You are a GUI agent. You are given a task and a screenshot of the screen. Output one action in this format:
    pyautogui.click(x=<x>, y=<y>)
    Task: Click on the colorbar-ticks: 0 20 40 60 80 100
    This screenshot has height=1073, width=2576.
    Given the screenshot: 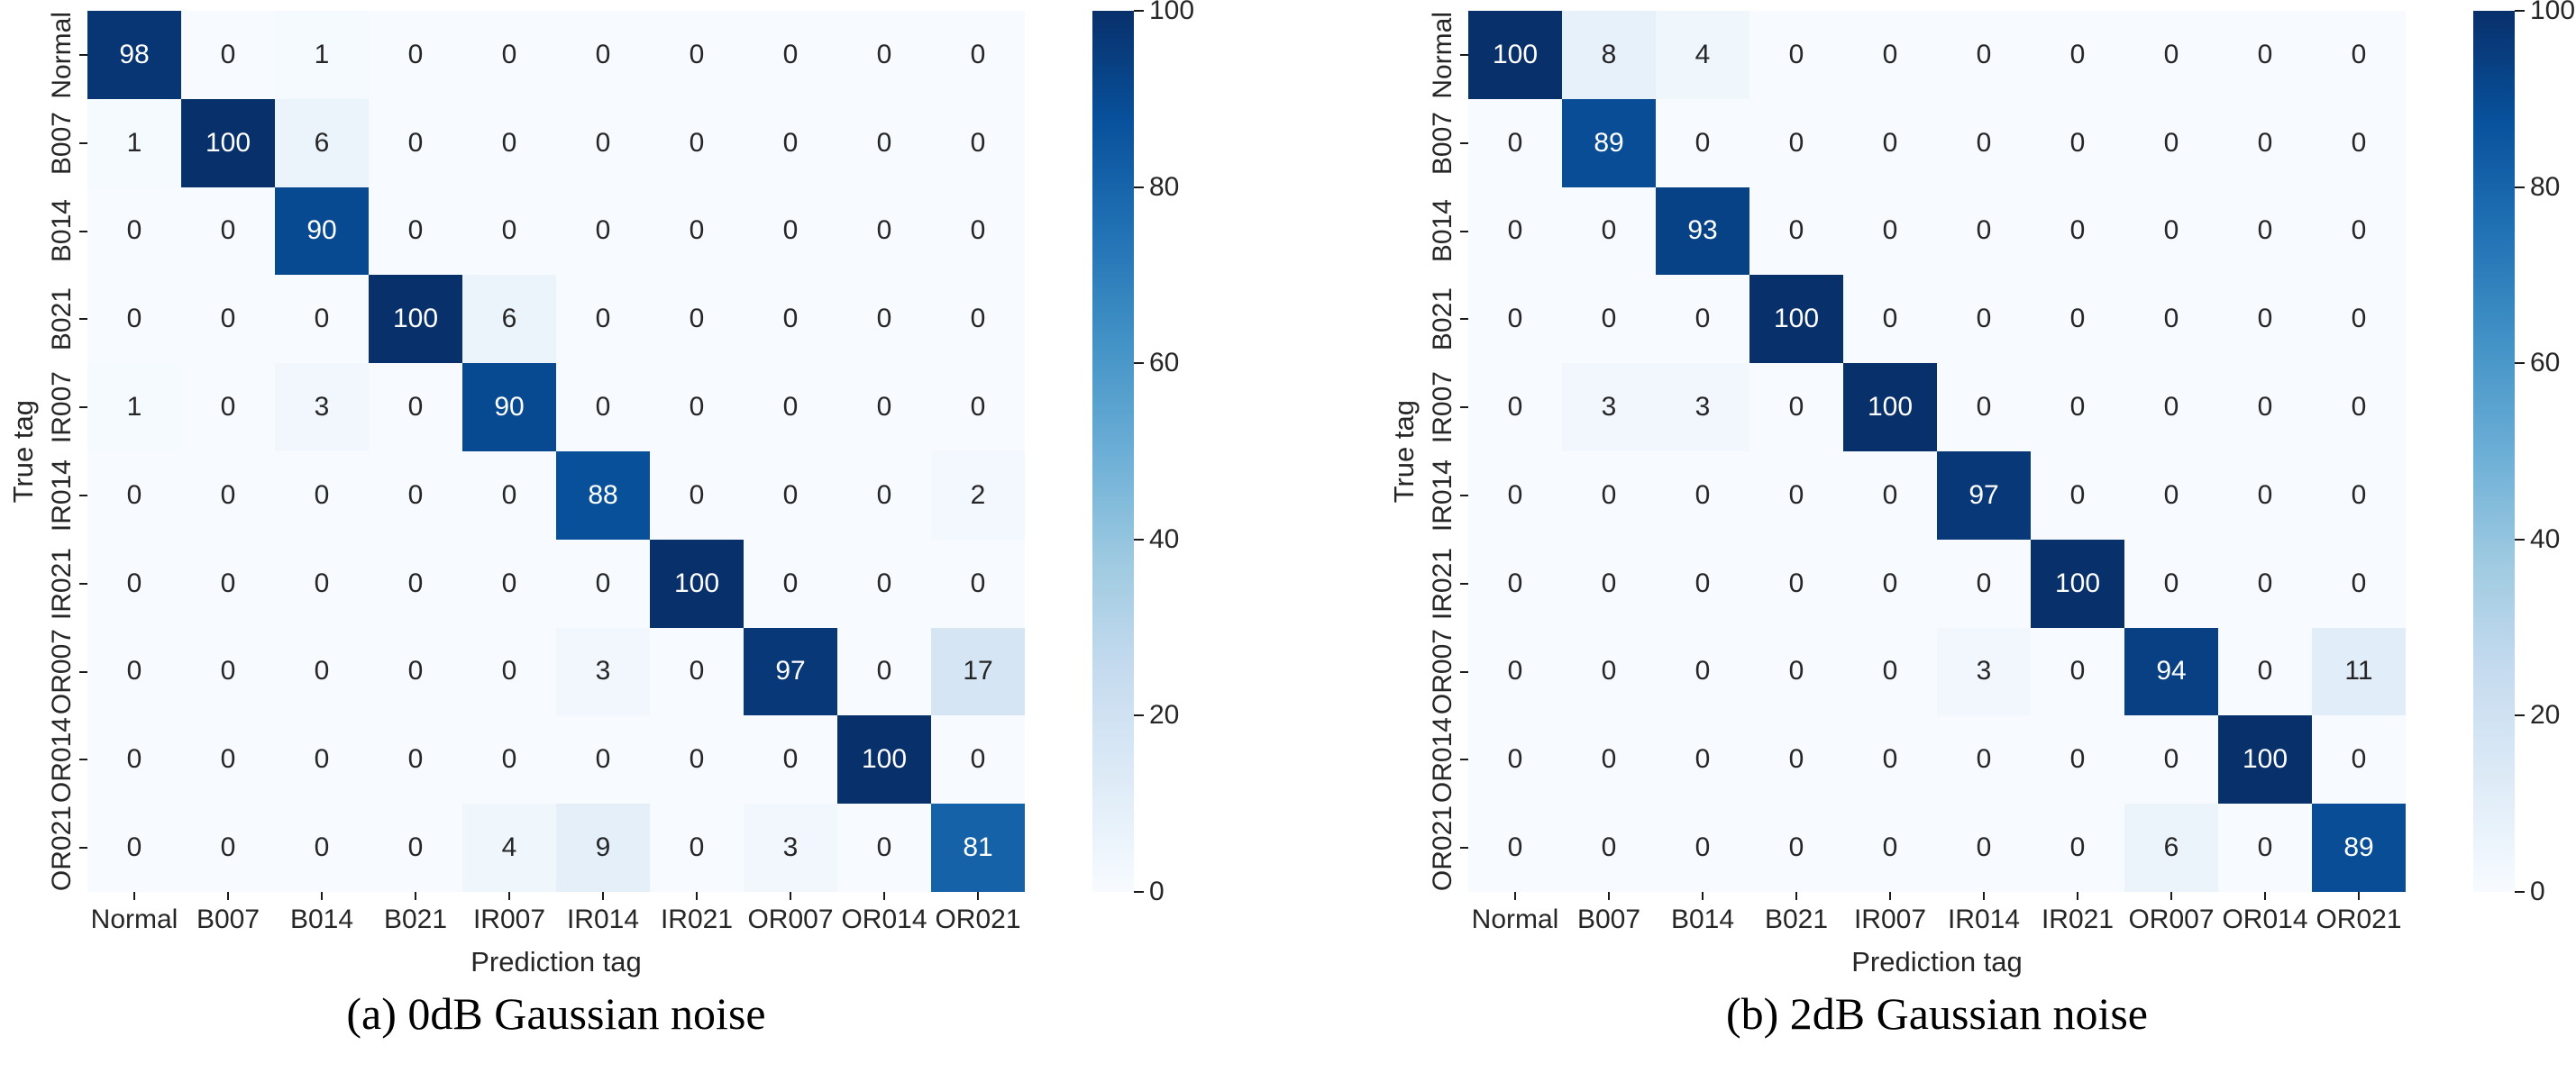 What is the action you would take?
    pyautogui.click(x=1174, y=453)
    